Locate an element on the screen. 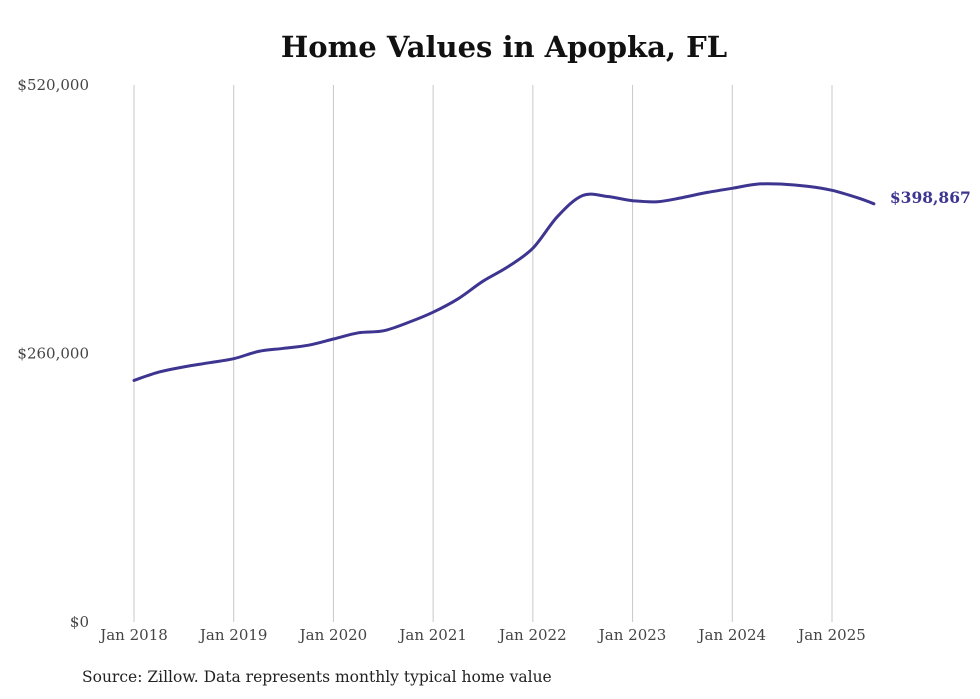  y-tick-label: $260,000 is located at coordinates (53, 354).